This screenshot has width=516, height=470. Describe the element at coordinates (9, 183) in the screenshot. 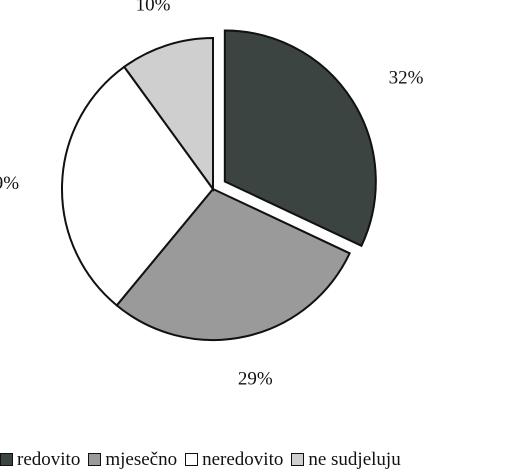

I see `data-label-neredovito: 29%` at that location.